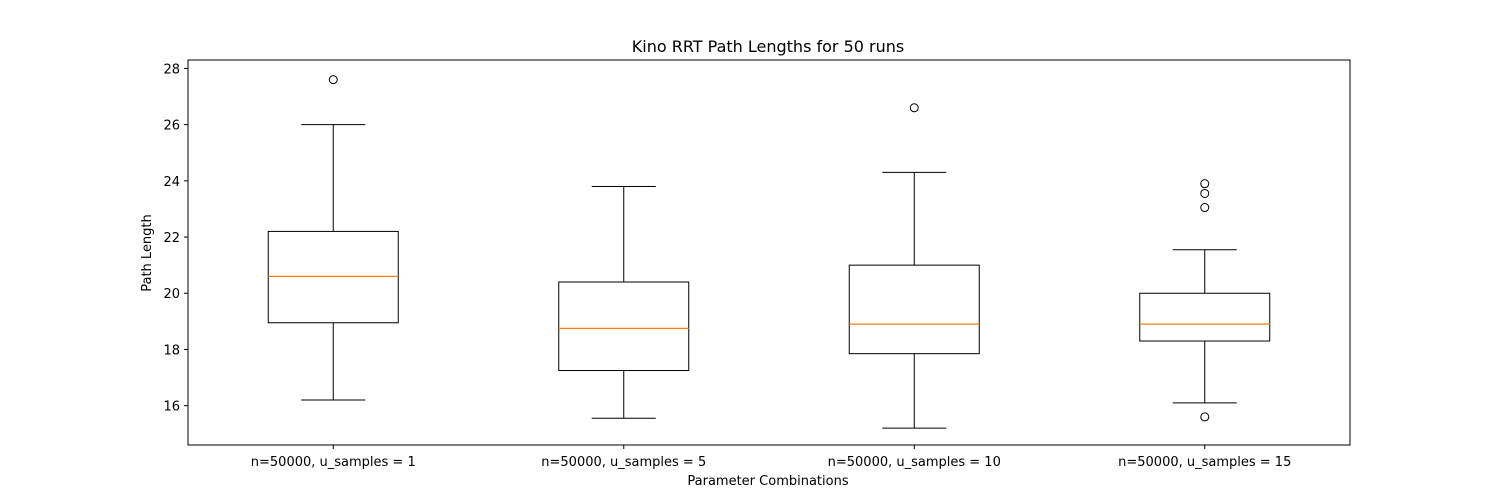 Image resolution: width=1500 pixels, height=500 pixels. Describe the element at coordinates (147, 253) in the screenshot. I see `y-axis-title: Path Length` at that location.